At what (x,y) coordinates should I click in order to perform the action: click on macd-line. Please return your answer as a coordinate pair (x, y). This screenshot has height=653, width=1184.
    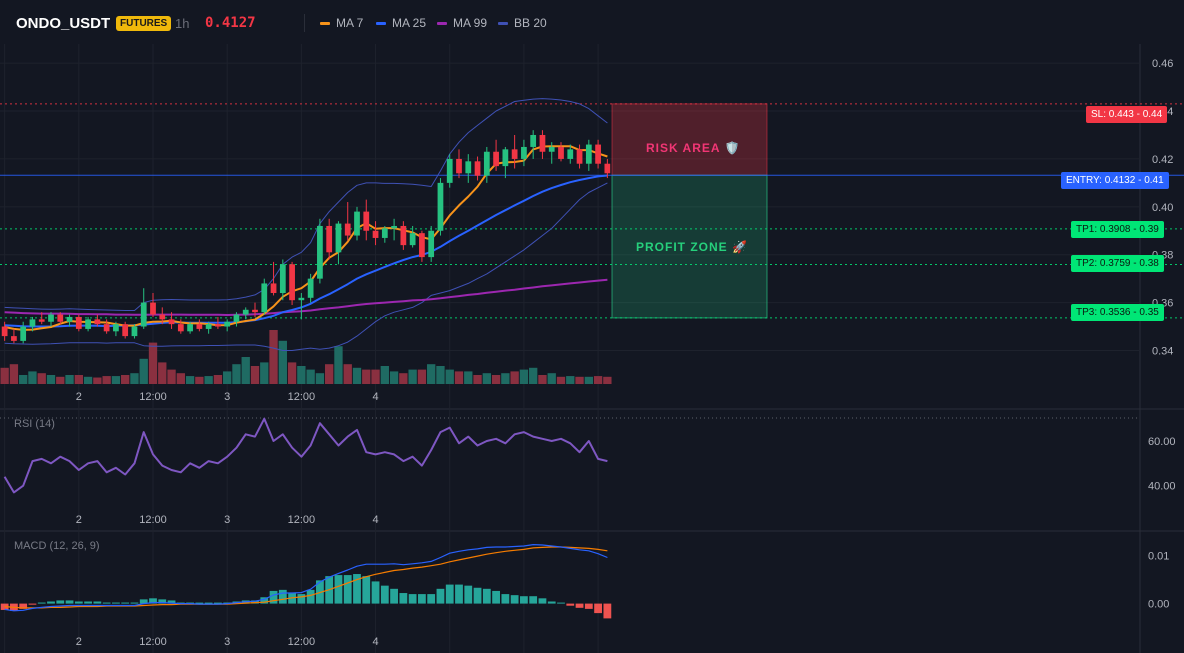
    Looking at the image, I should click on (306, 577).